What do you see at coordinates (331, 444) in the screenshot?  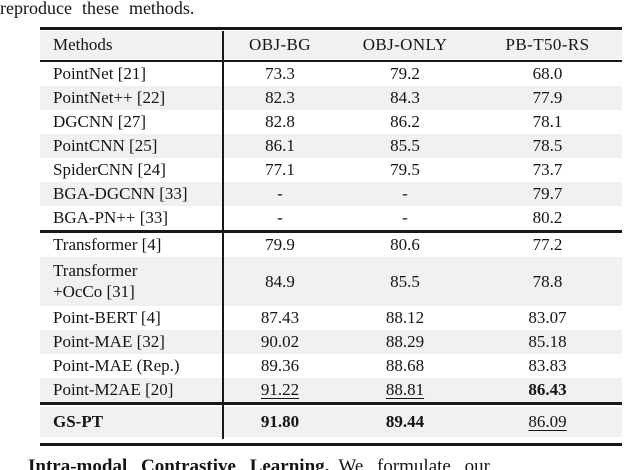 I see `table-bottom-rule` at bounding box center [331, 444].